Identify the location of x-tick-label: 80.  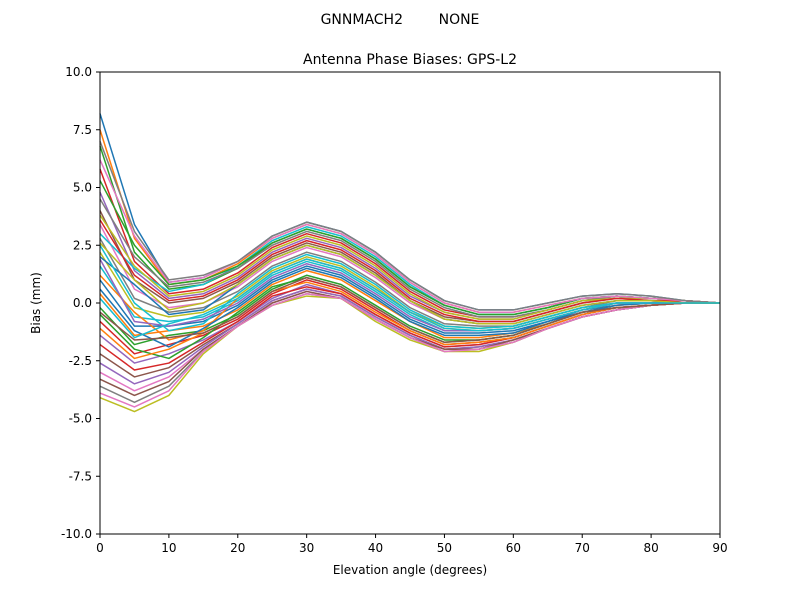
(650, 548).